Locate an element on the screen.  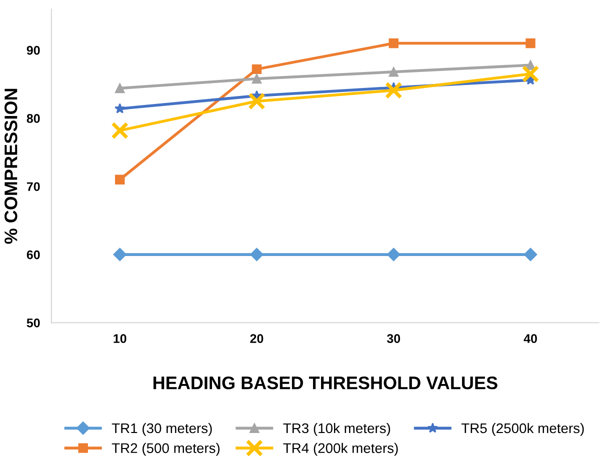
legend-label: TR3 (10k meters) is located at coordinates (336, 429).